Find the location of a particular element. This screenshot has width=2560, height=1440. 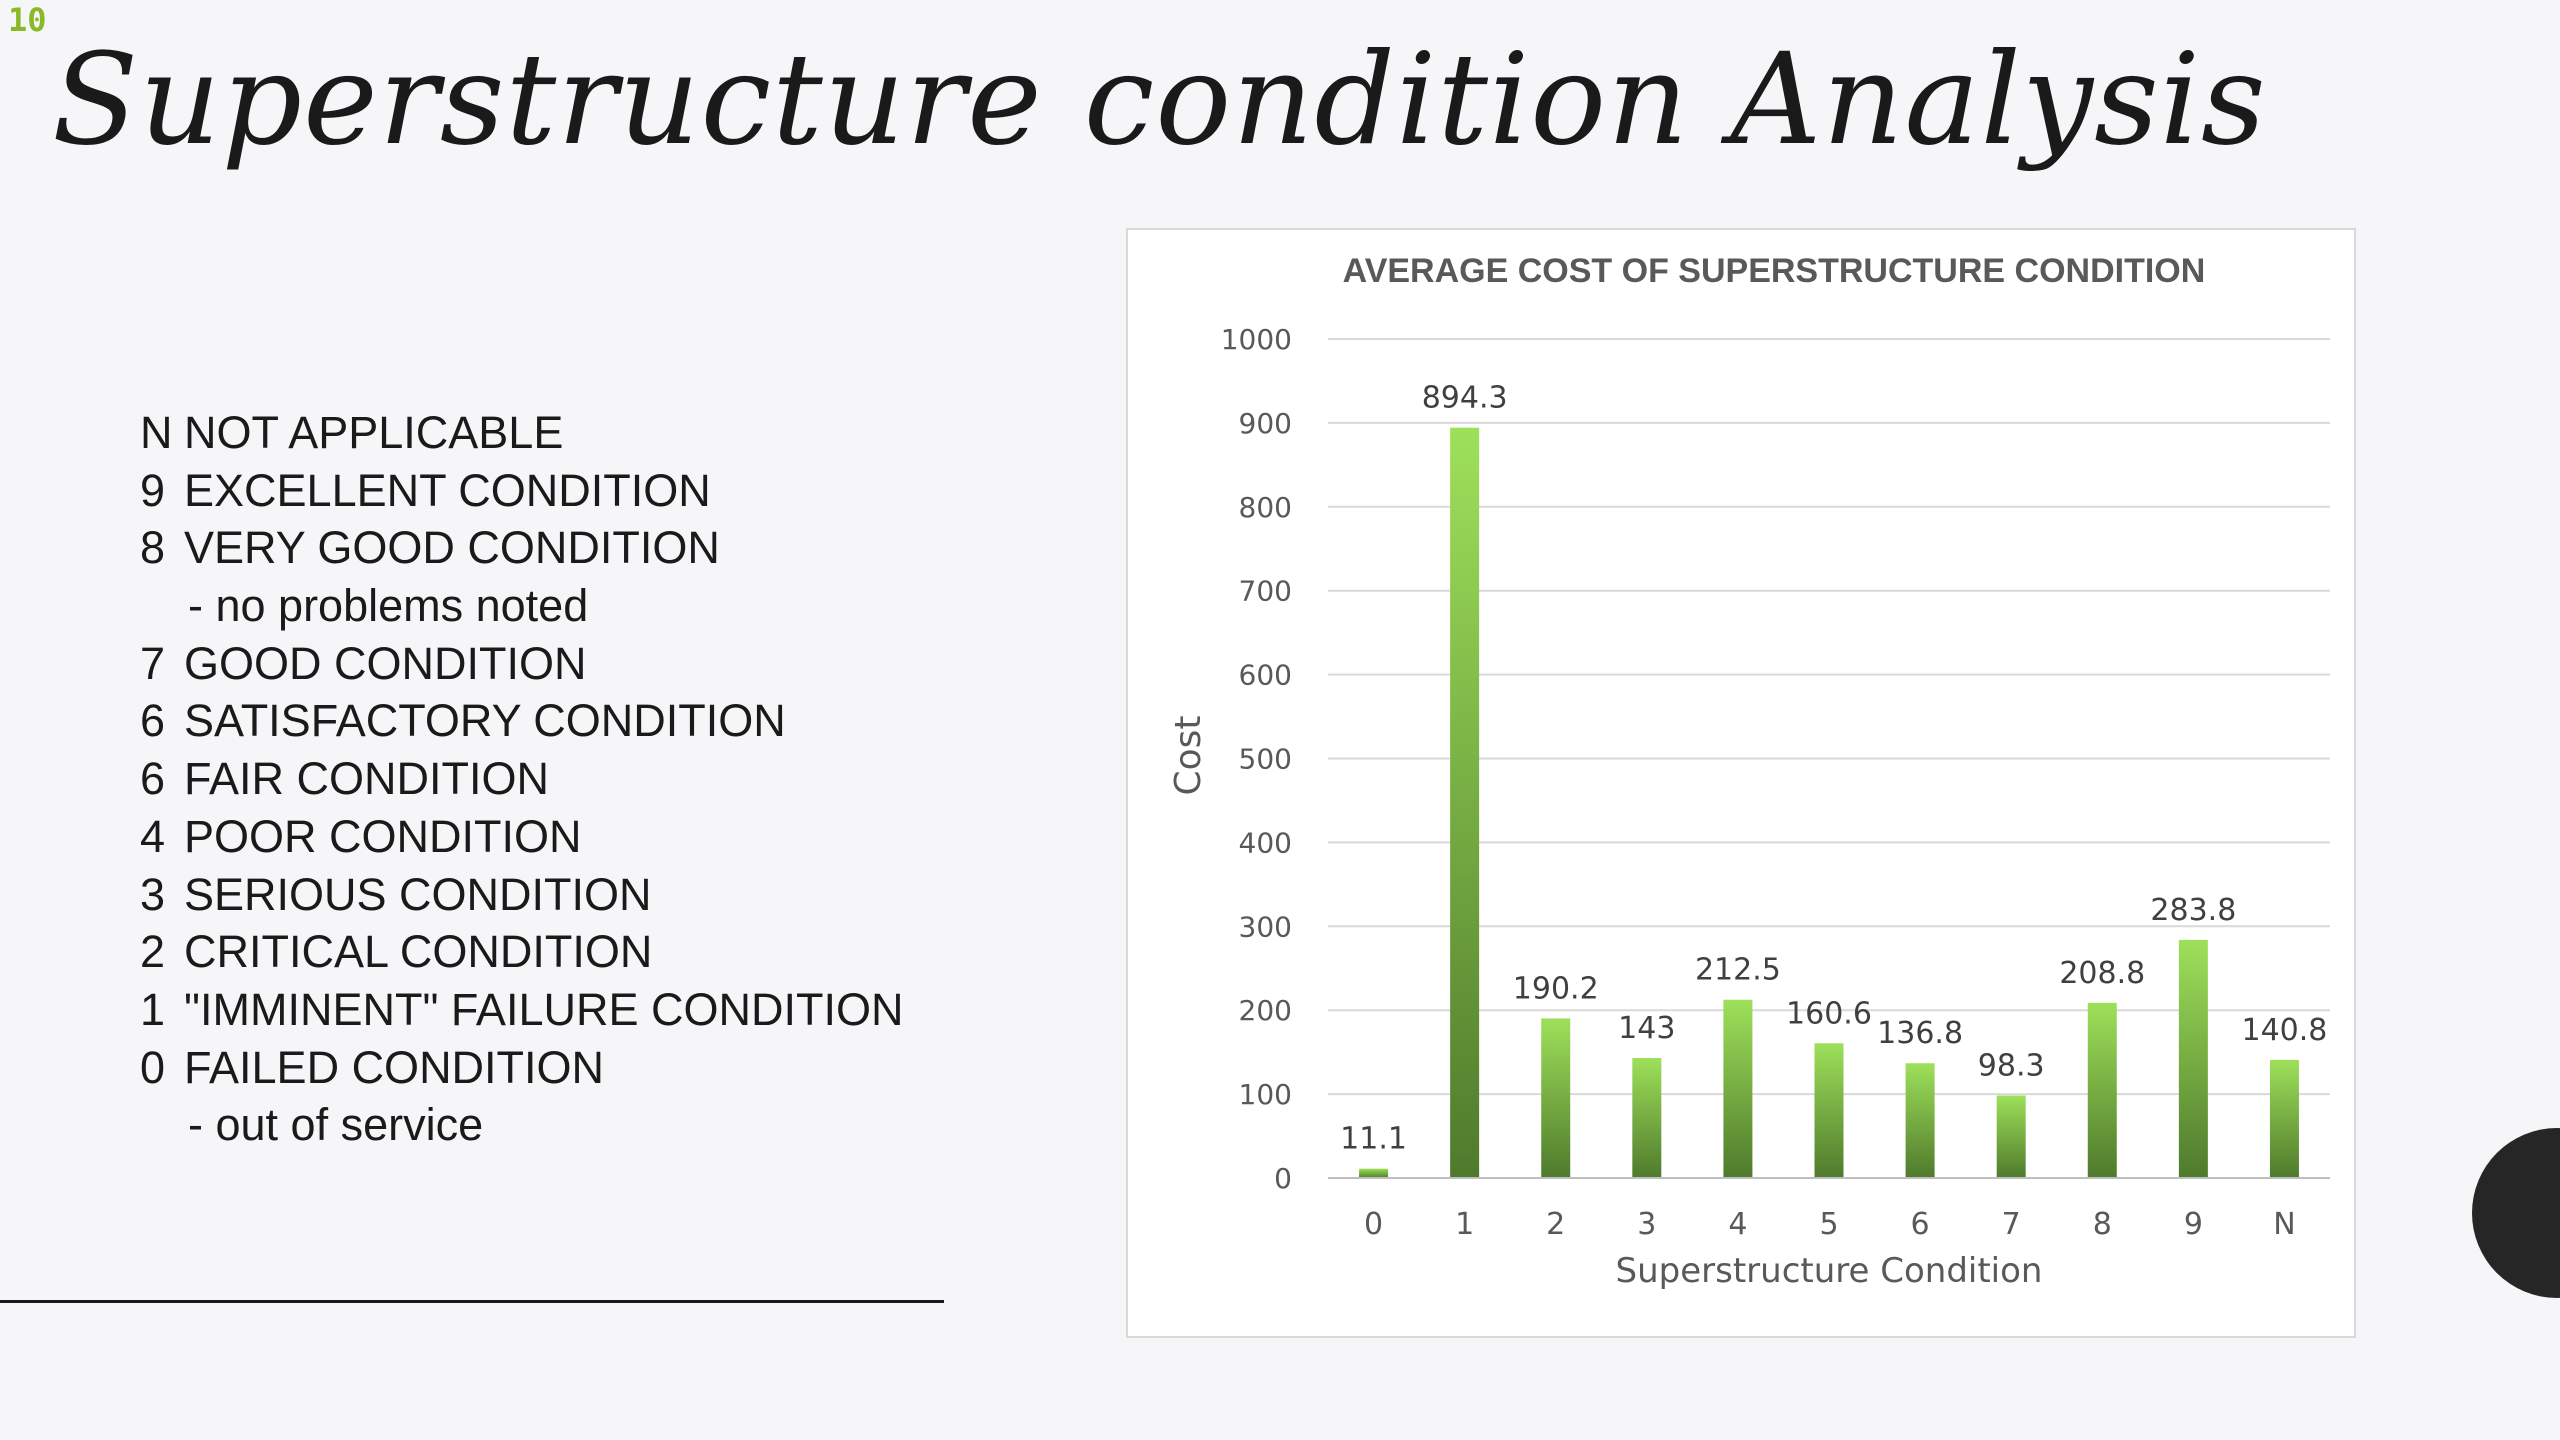

data-label: 894.3 is located at coordinates (1465, 398).